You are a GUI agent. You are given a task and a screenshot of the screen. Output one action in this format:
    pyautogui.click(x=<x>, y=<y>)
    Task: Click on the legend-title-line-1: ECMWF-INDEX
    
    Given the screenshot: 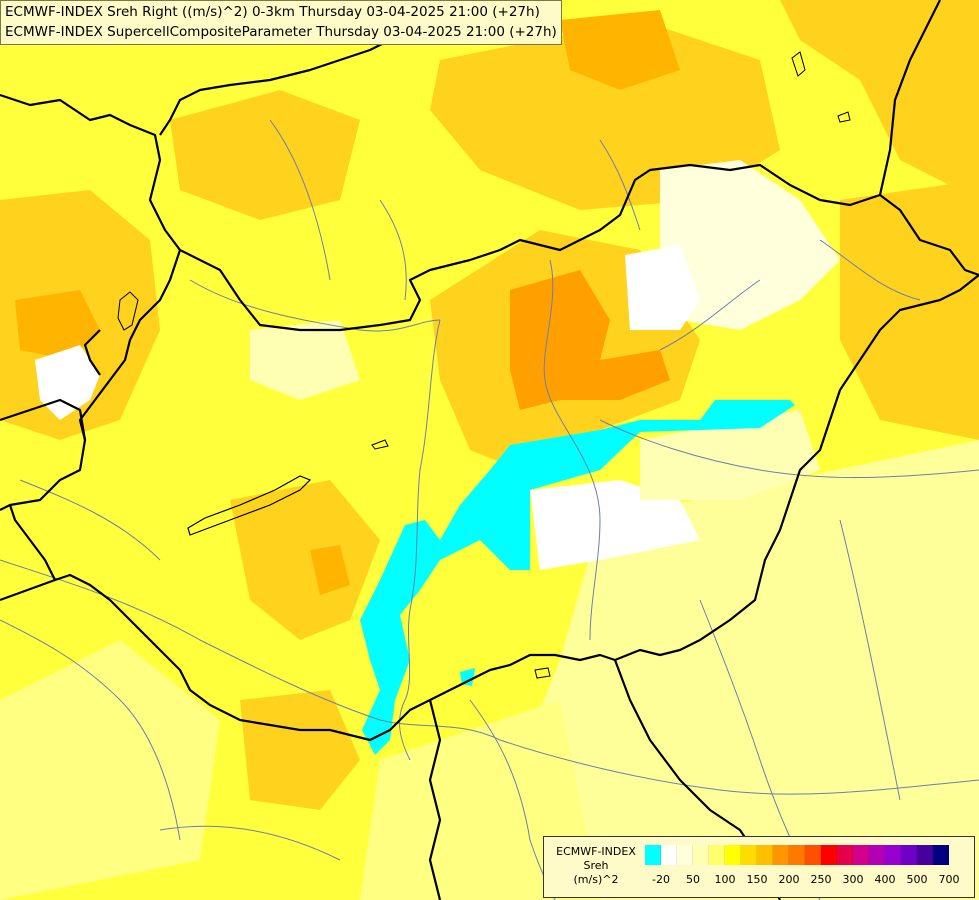 What is the action you would take?
    pyautogui.click(x=596, y=851)
    